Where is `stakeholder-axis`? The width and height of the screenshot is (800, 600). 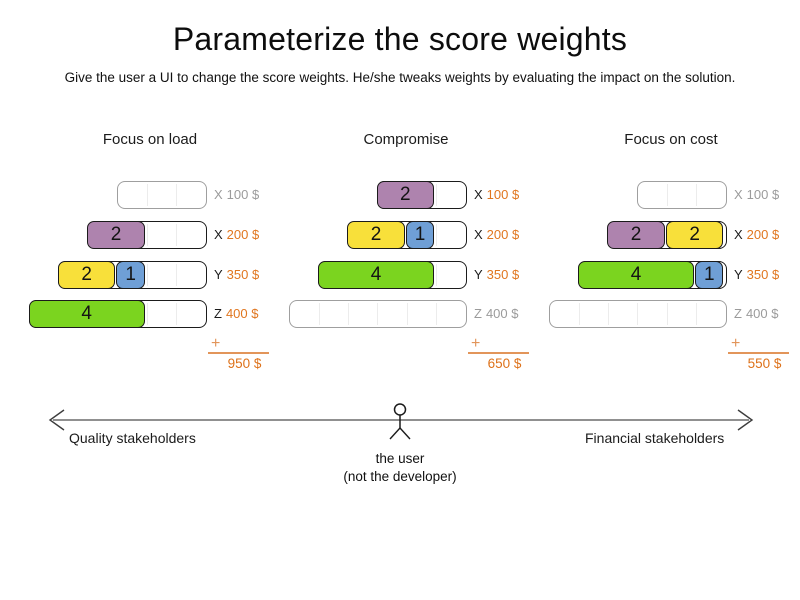
stakeholder-axis is located at coordinates (401, 421).